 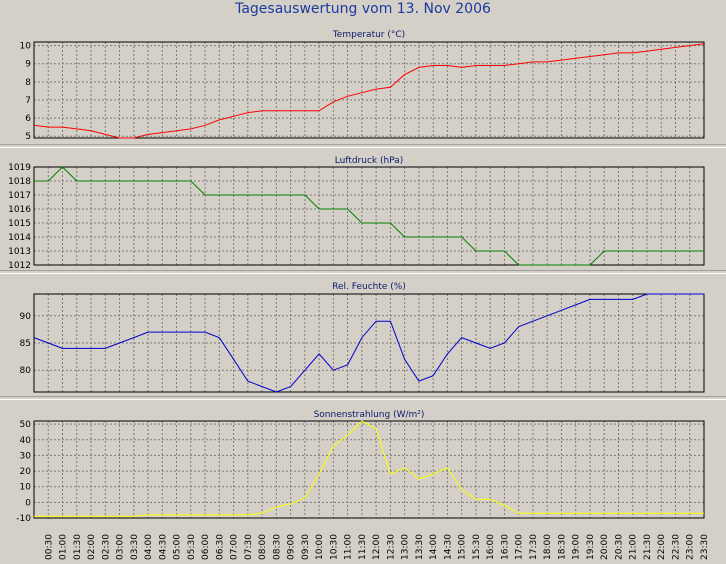 I want to click on y-tick-label: 85, so click(x=25, y=344).